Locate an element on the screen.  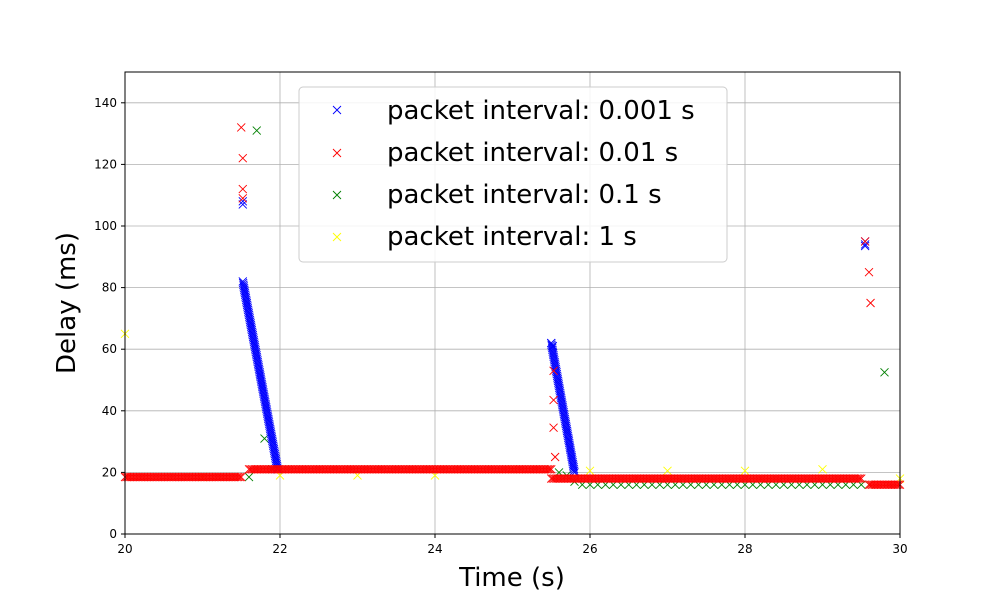
legend-entry-2: packet interval: 0.1 s is located at coordinates (497, 195).